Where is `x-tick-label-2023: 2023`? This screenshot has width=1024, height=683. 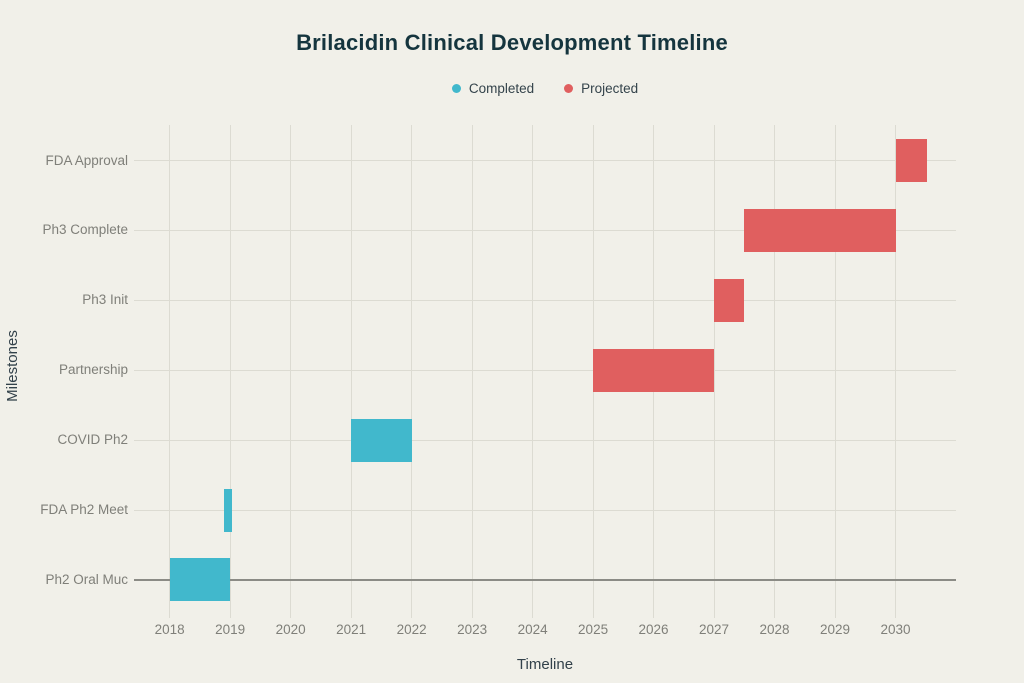
x-tick-label-2023: 2023 is located at coordinates (472, 629).